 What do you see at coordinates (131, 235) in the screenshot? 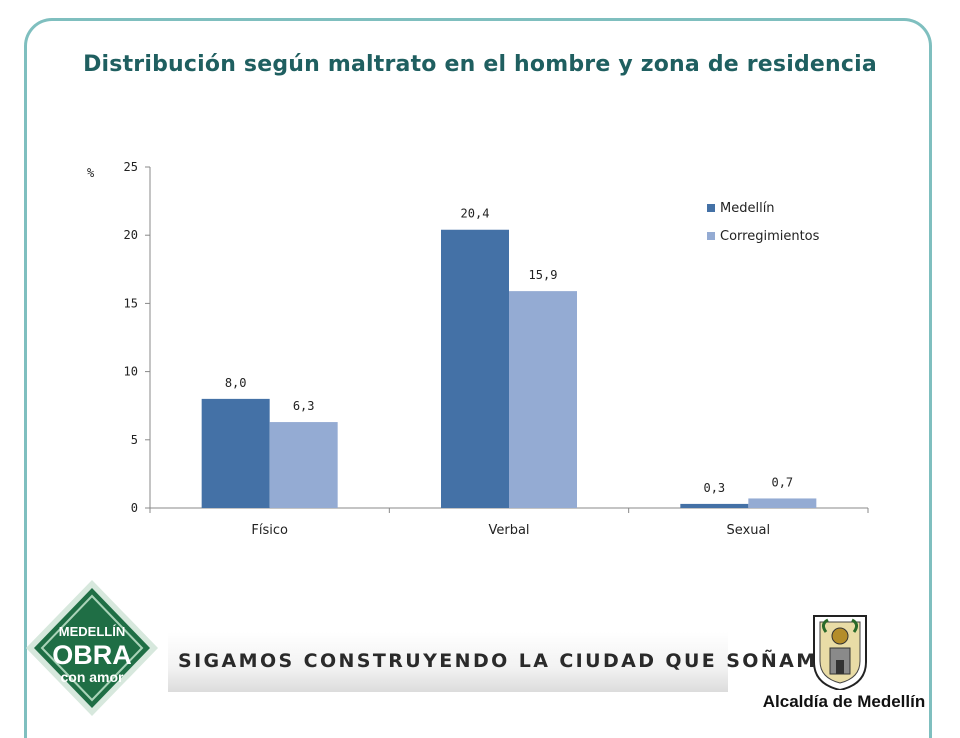
I see `y-tick-label: 20` at bounding box center [131, 235].